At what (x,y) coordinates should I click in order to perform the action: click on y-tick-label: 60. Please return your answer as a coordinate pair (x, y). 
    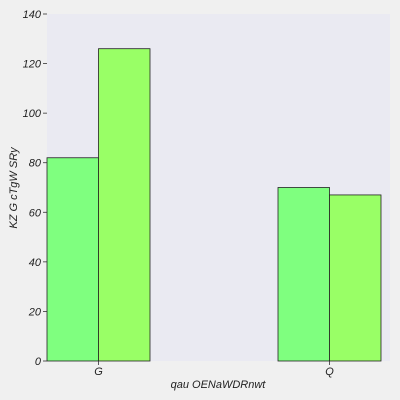
    Looking at the image, I should click on (35, 213).